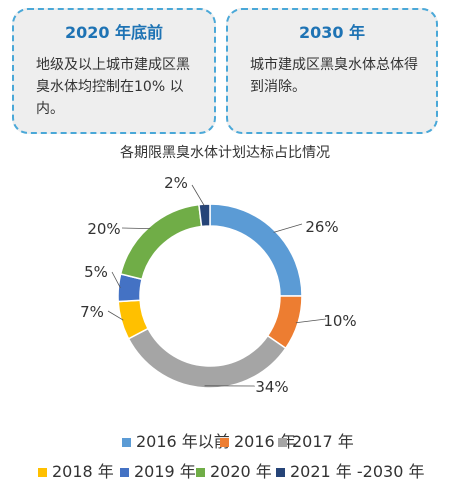 The height and width of the screenshot is (482, 450). Describe the element at coordinates (271, 387) in the screenshot. I see `slice-label-2: 34%` at that location.